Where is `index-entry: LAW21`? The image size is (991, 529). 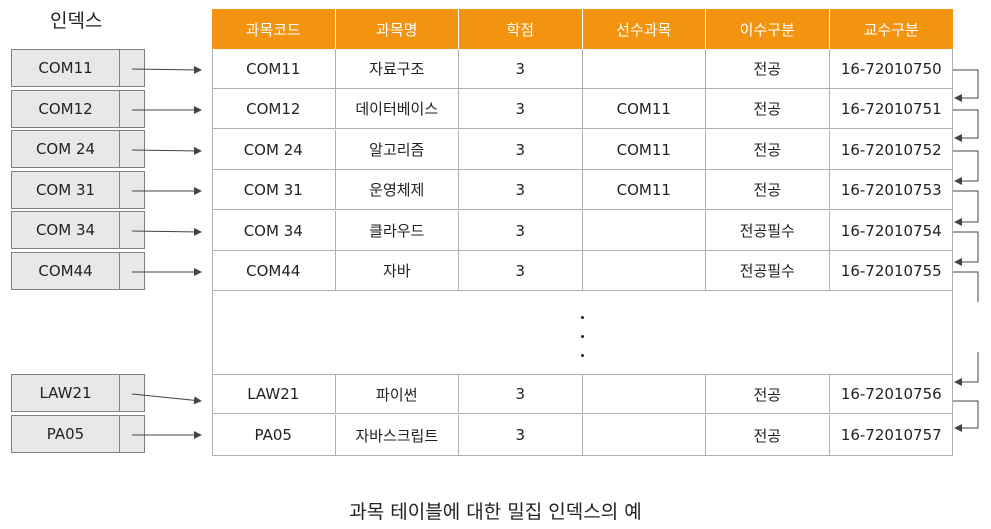
index-entry: LAW21 is located at coordinates (78, 393).